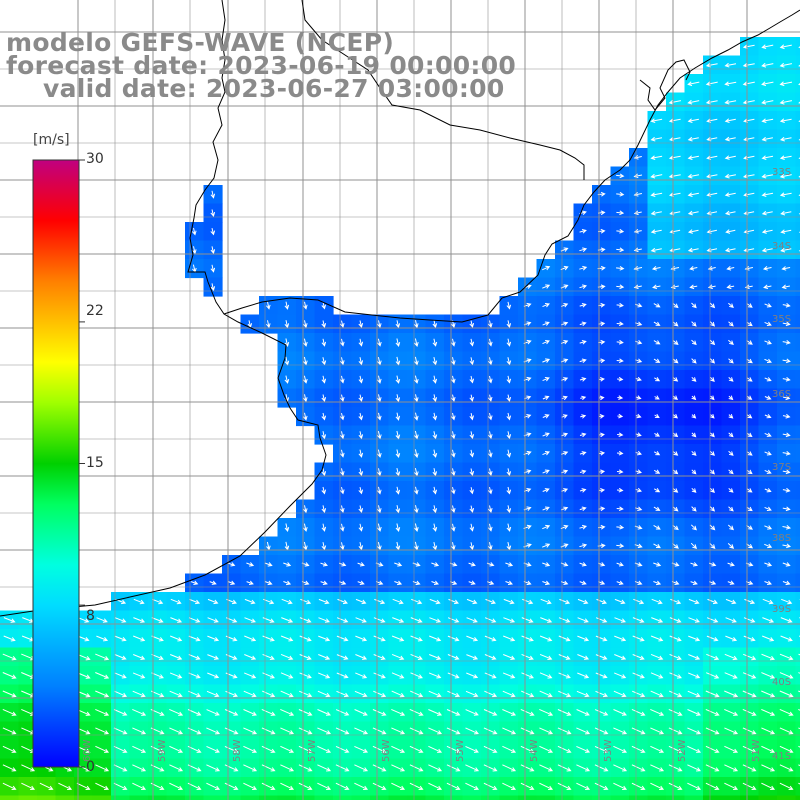  I want to click on latitude-label: 41S, so click(781, 756).